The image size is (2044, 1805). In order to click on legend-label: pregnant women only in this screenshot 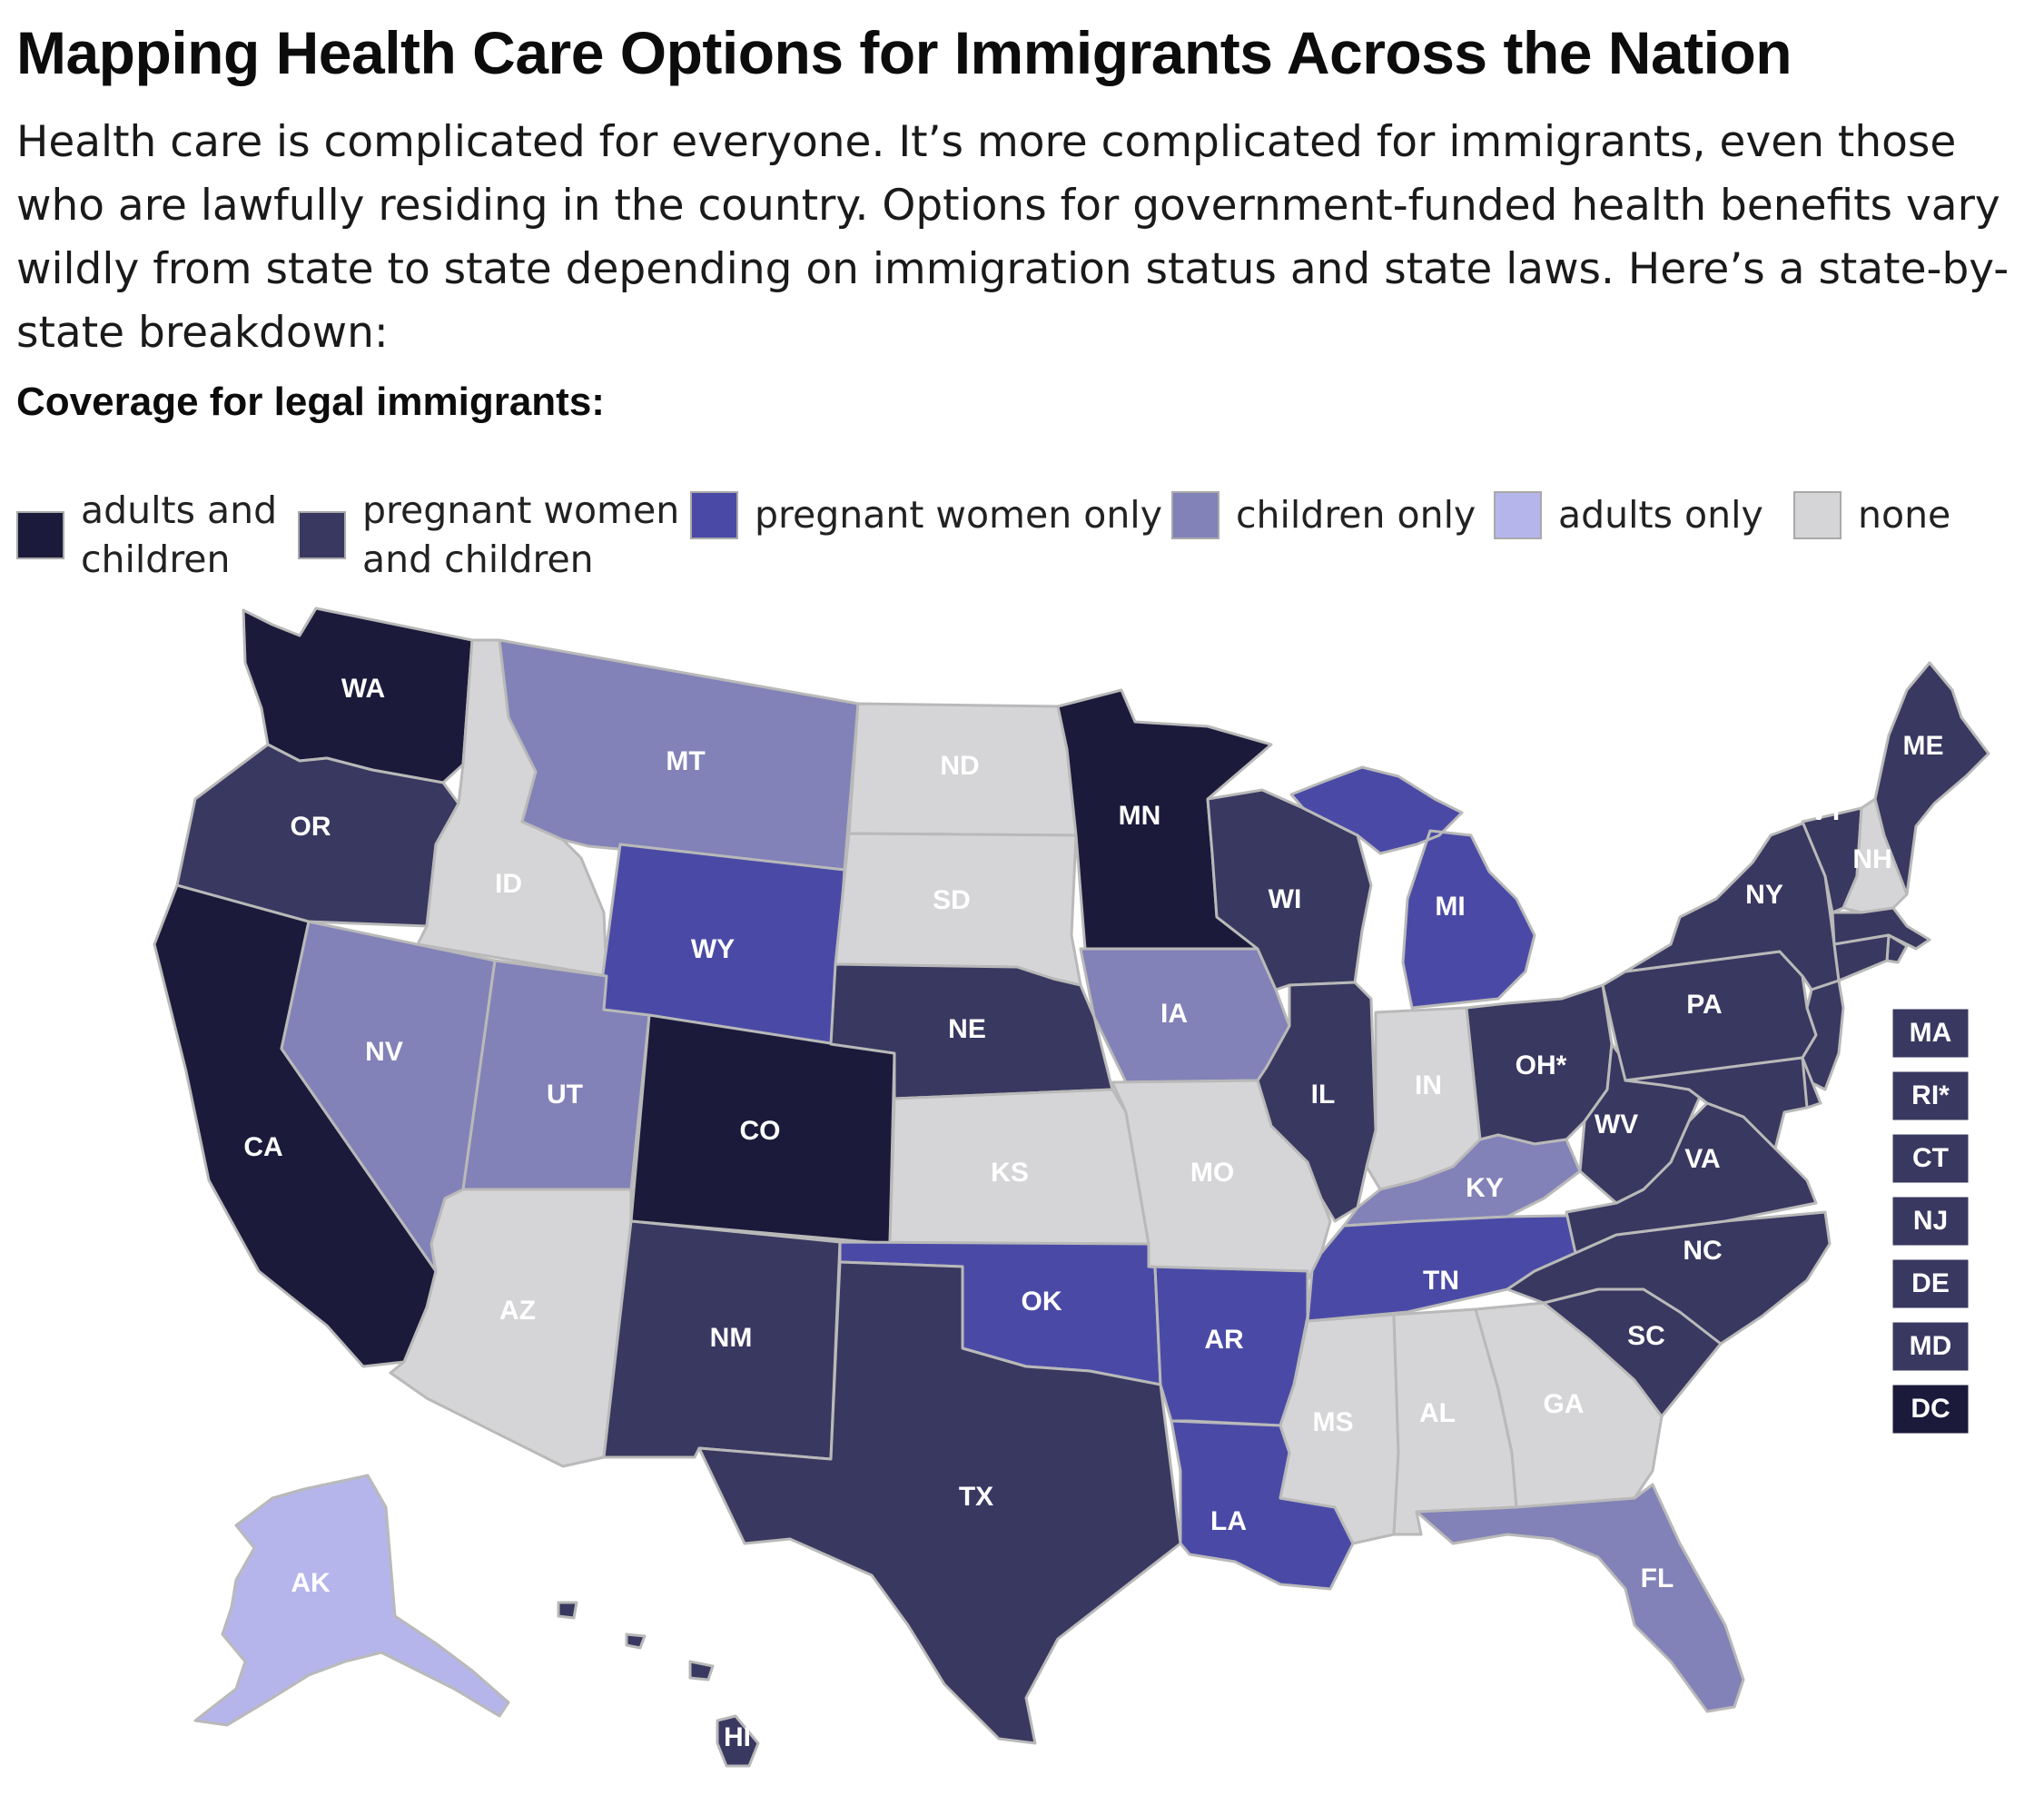, I will do `click(958, 515)`.